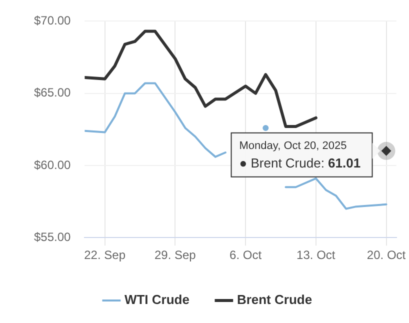 This screenshot has height=323, width=409. I want to click on y-tick-label: $65.00, so click(53, 93).